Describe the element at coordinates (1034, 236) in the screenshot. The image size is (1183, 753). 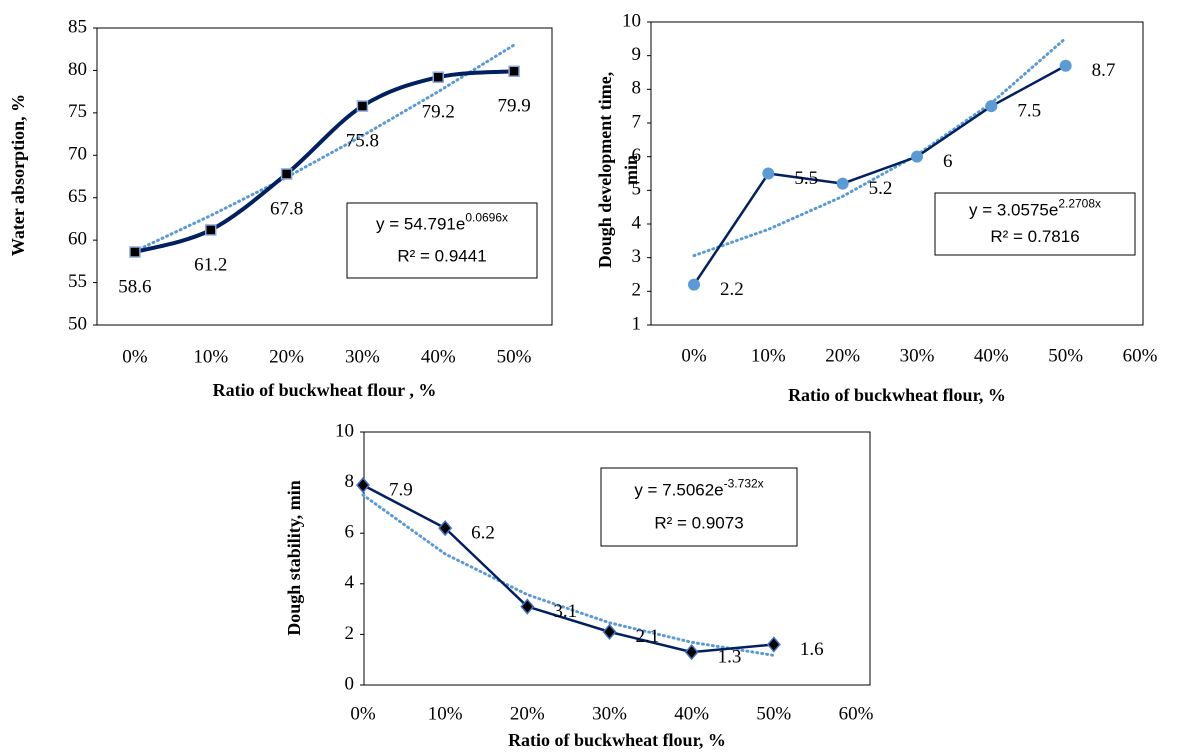
I see `r-squared: R² = 0.7816` at that location.